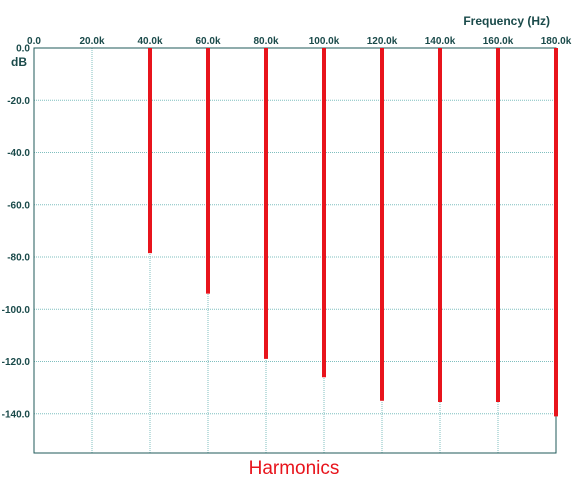  I want to click on x-tick-label: 120.0k, so click(382, 41).